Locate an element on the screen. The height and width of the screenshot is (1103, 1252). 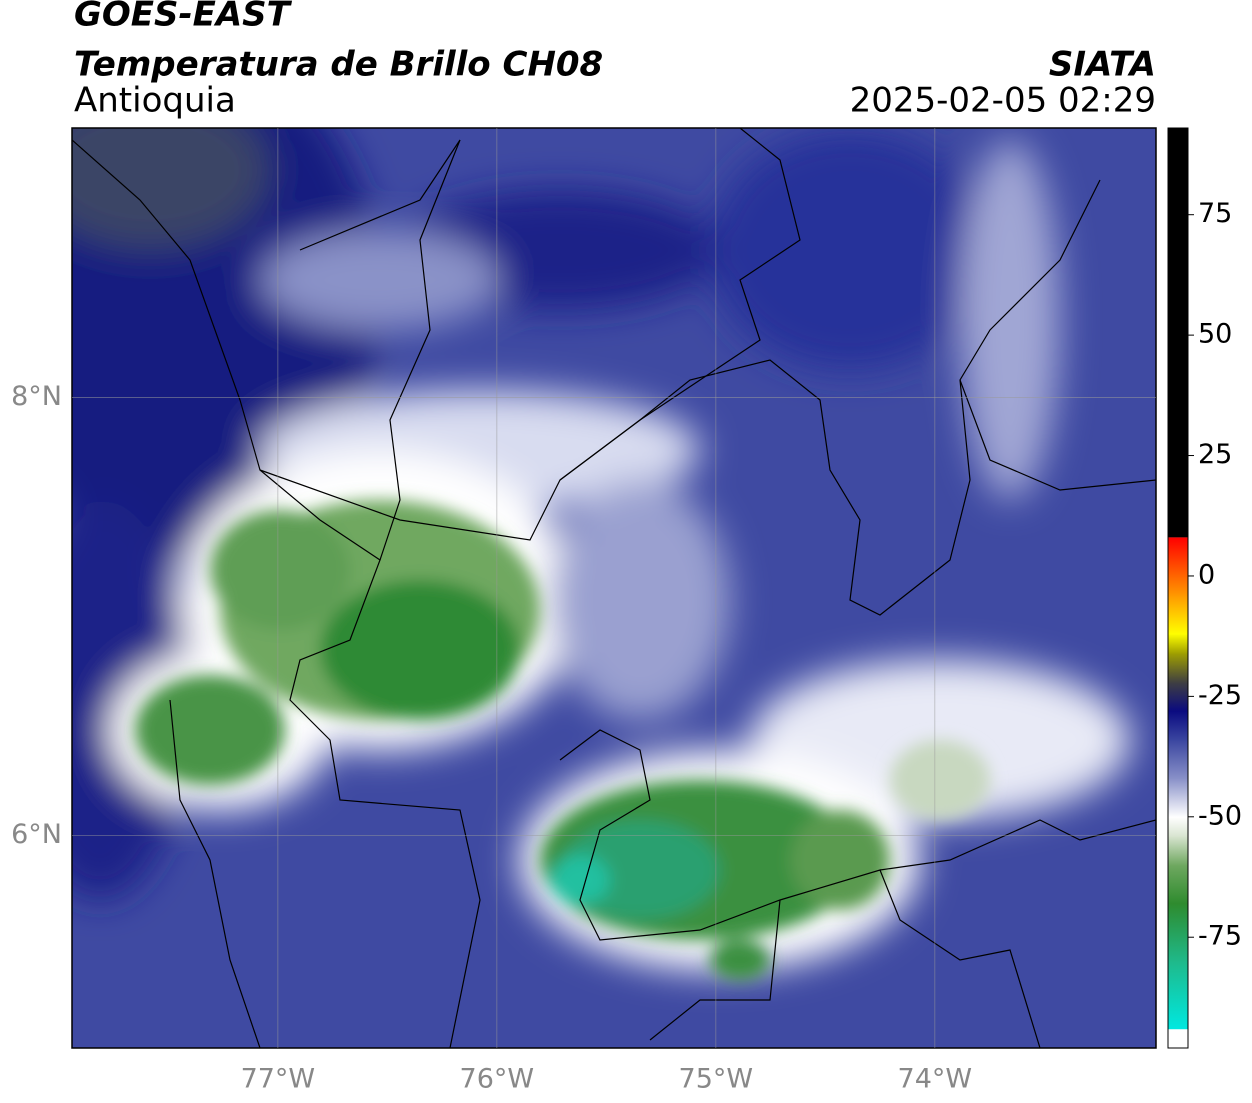
colorbar-under is located at coordinates (1178, 1038).